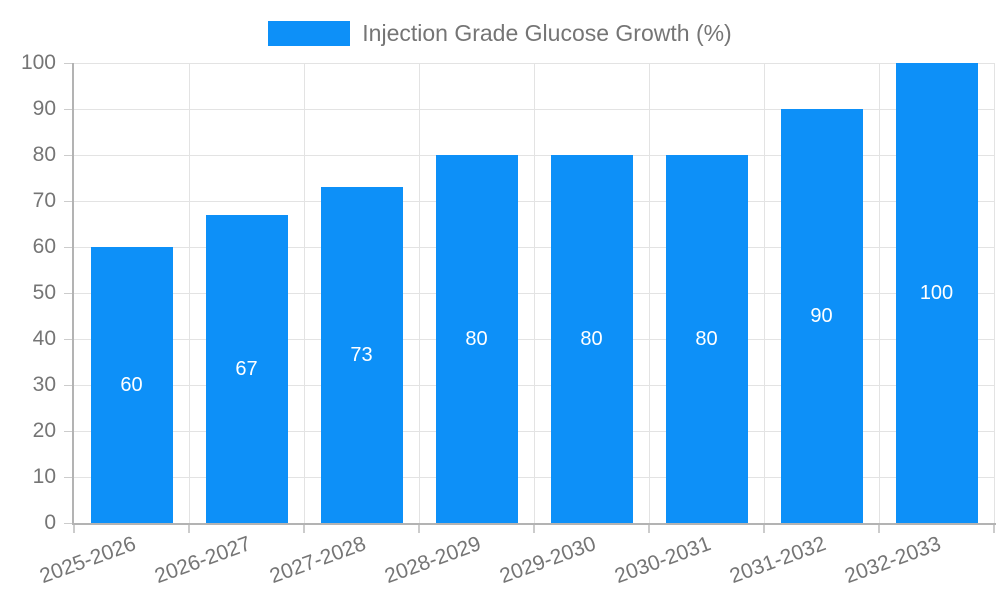 This screenshot has height=600, width=1000. What do you see at coordinates (44, 200) in the screenshot?
I see `y-tick-label: 70` at bounding box center [44, 200].